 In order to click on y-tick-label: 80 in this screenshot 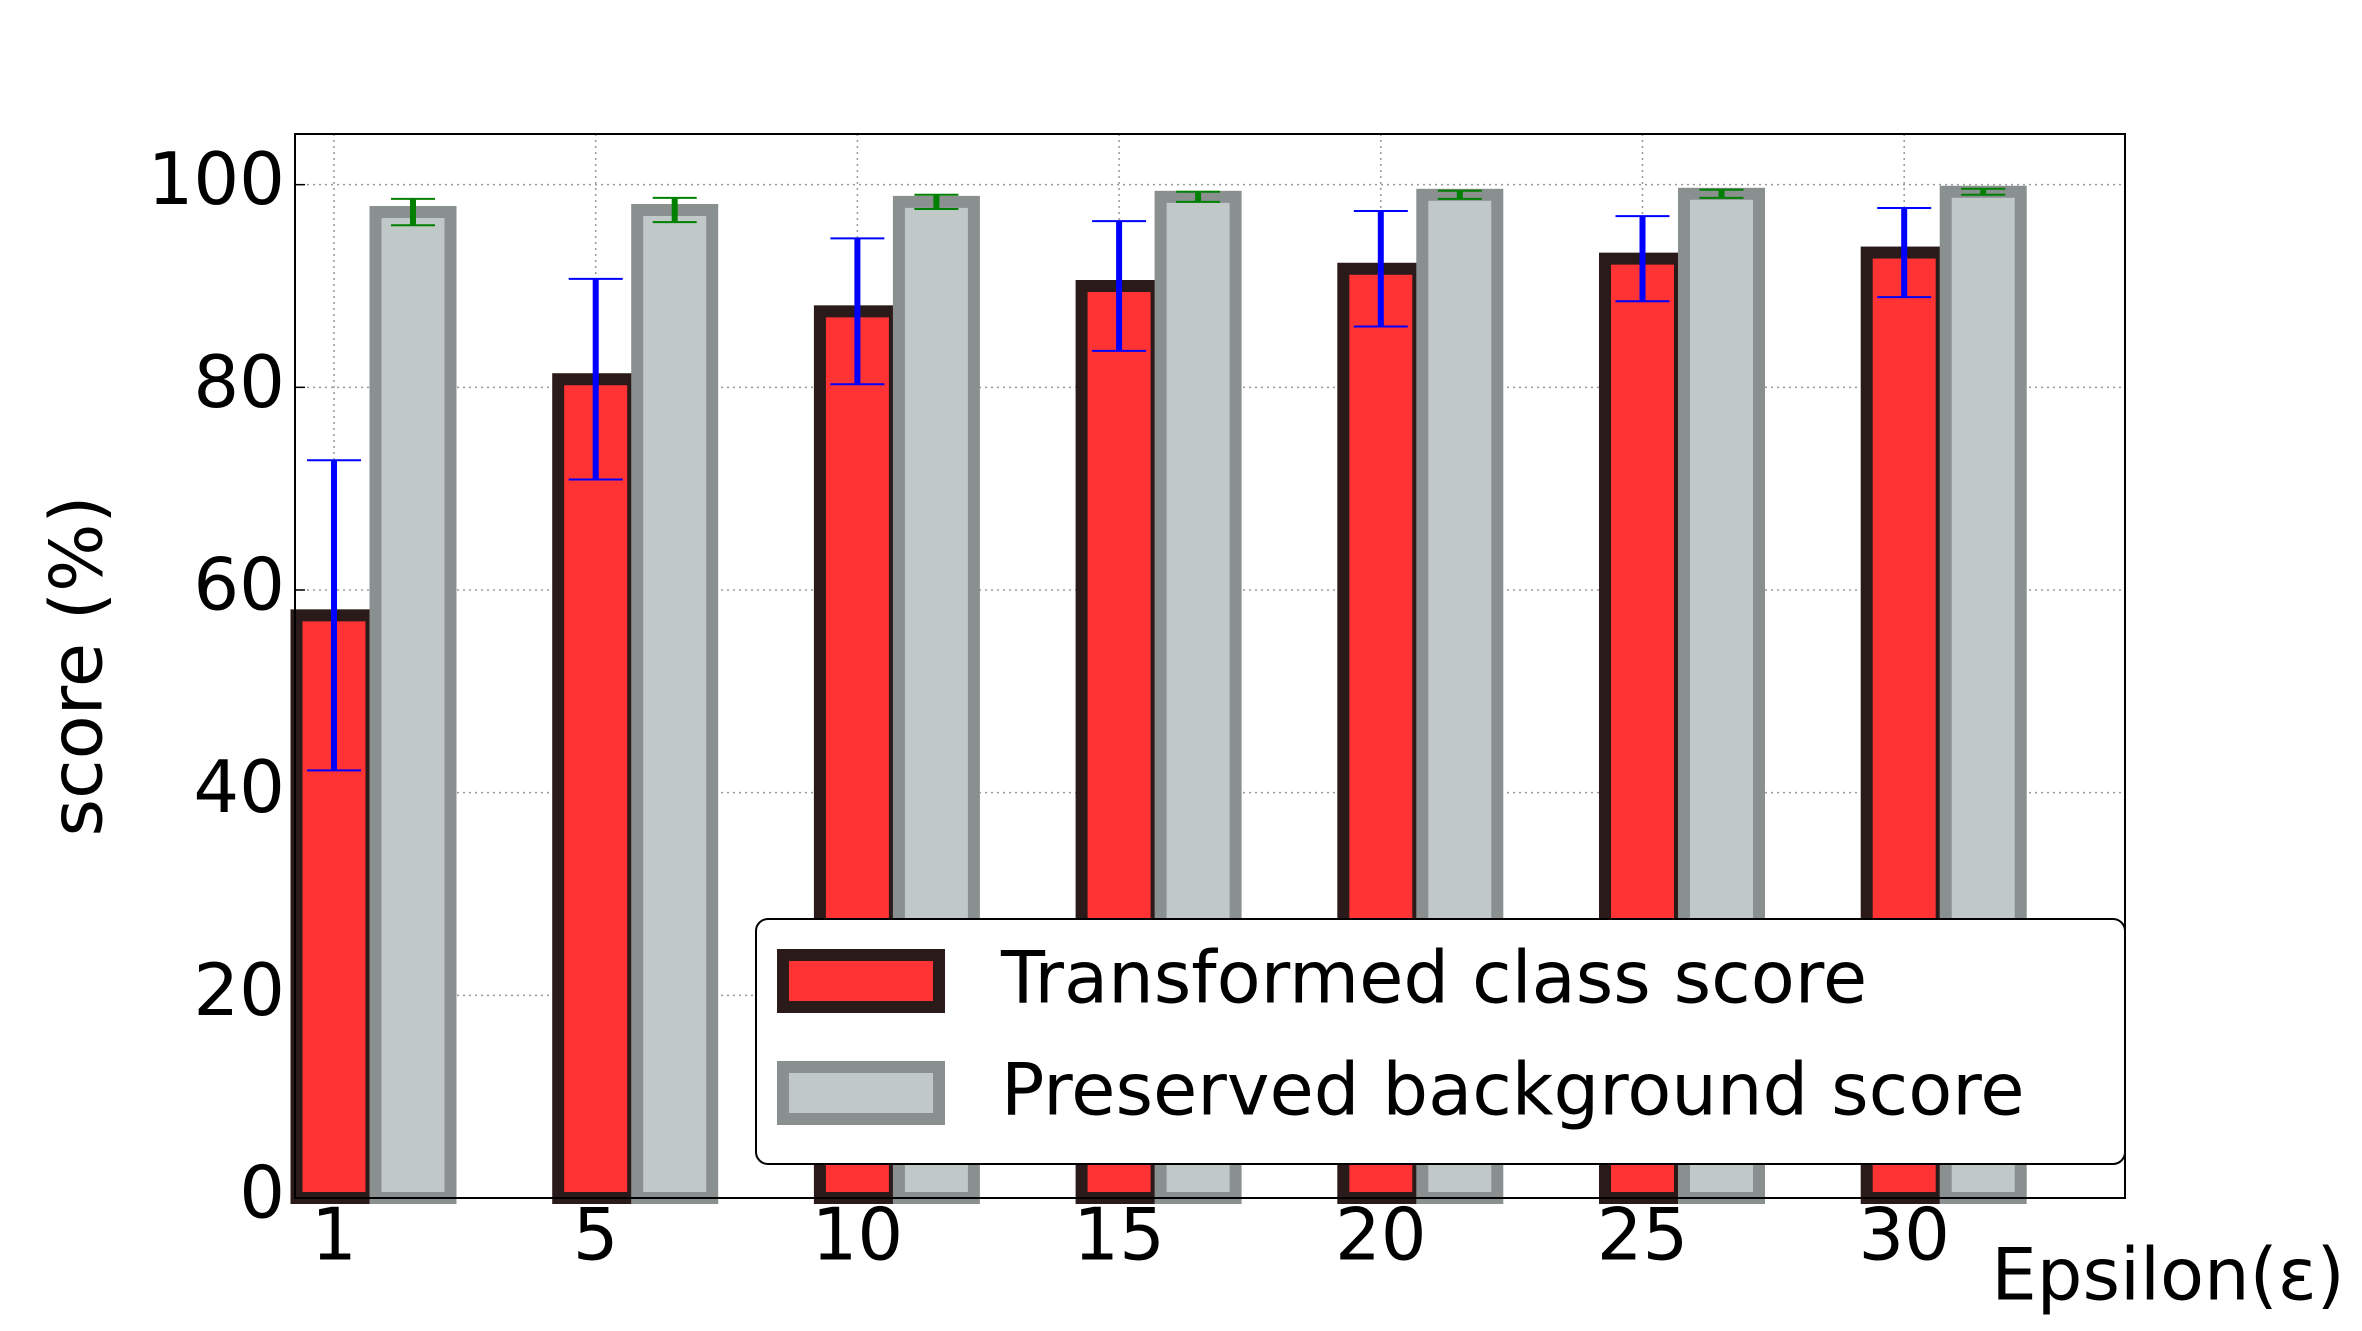, I will do `click(239, 382)`.